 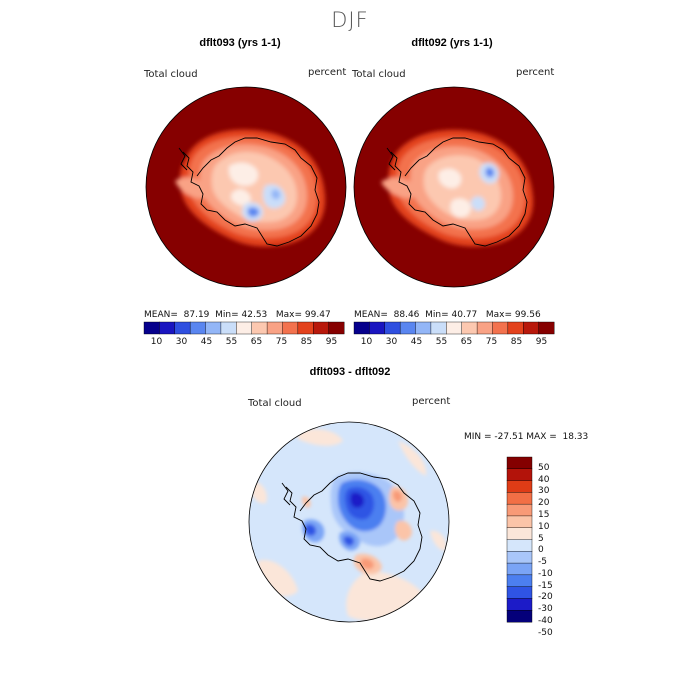 I want to click on panel-2-max-label: Max=, so click(x=499, y=315).